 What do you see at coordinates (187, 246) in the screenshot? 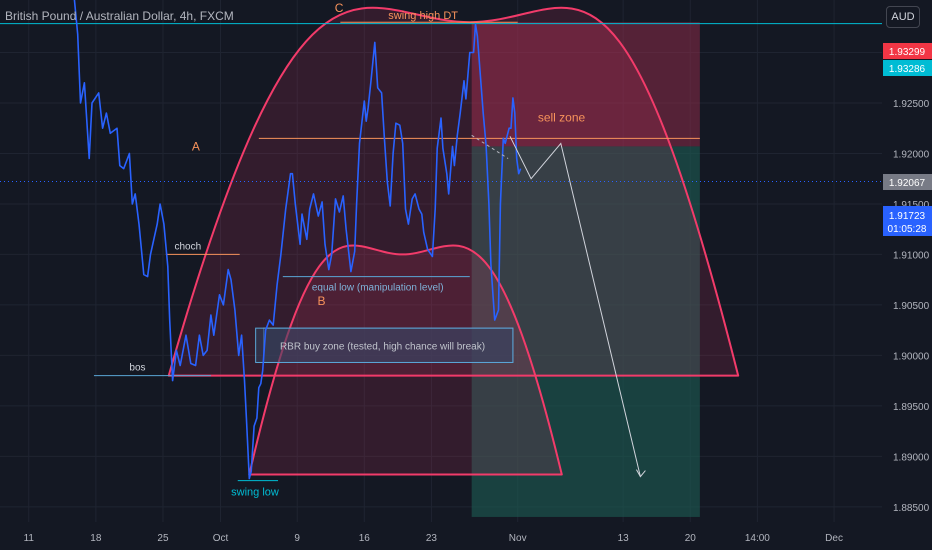
I see `label-choch: choch` at bounding box center [187, 246].